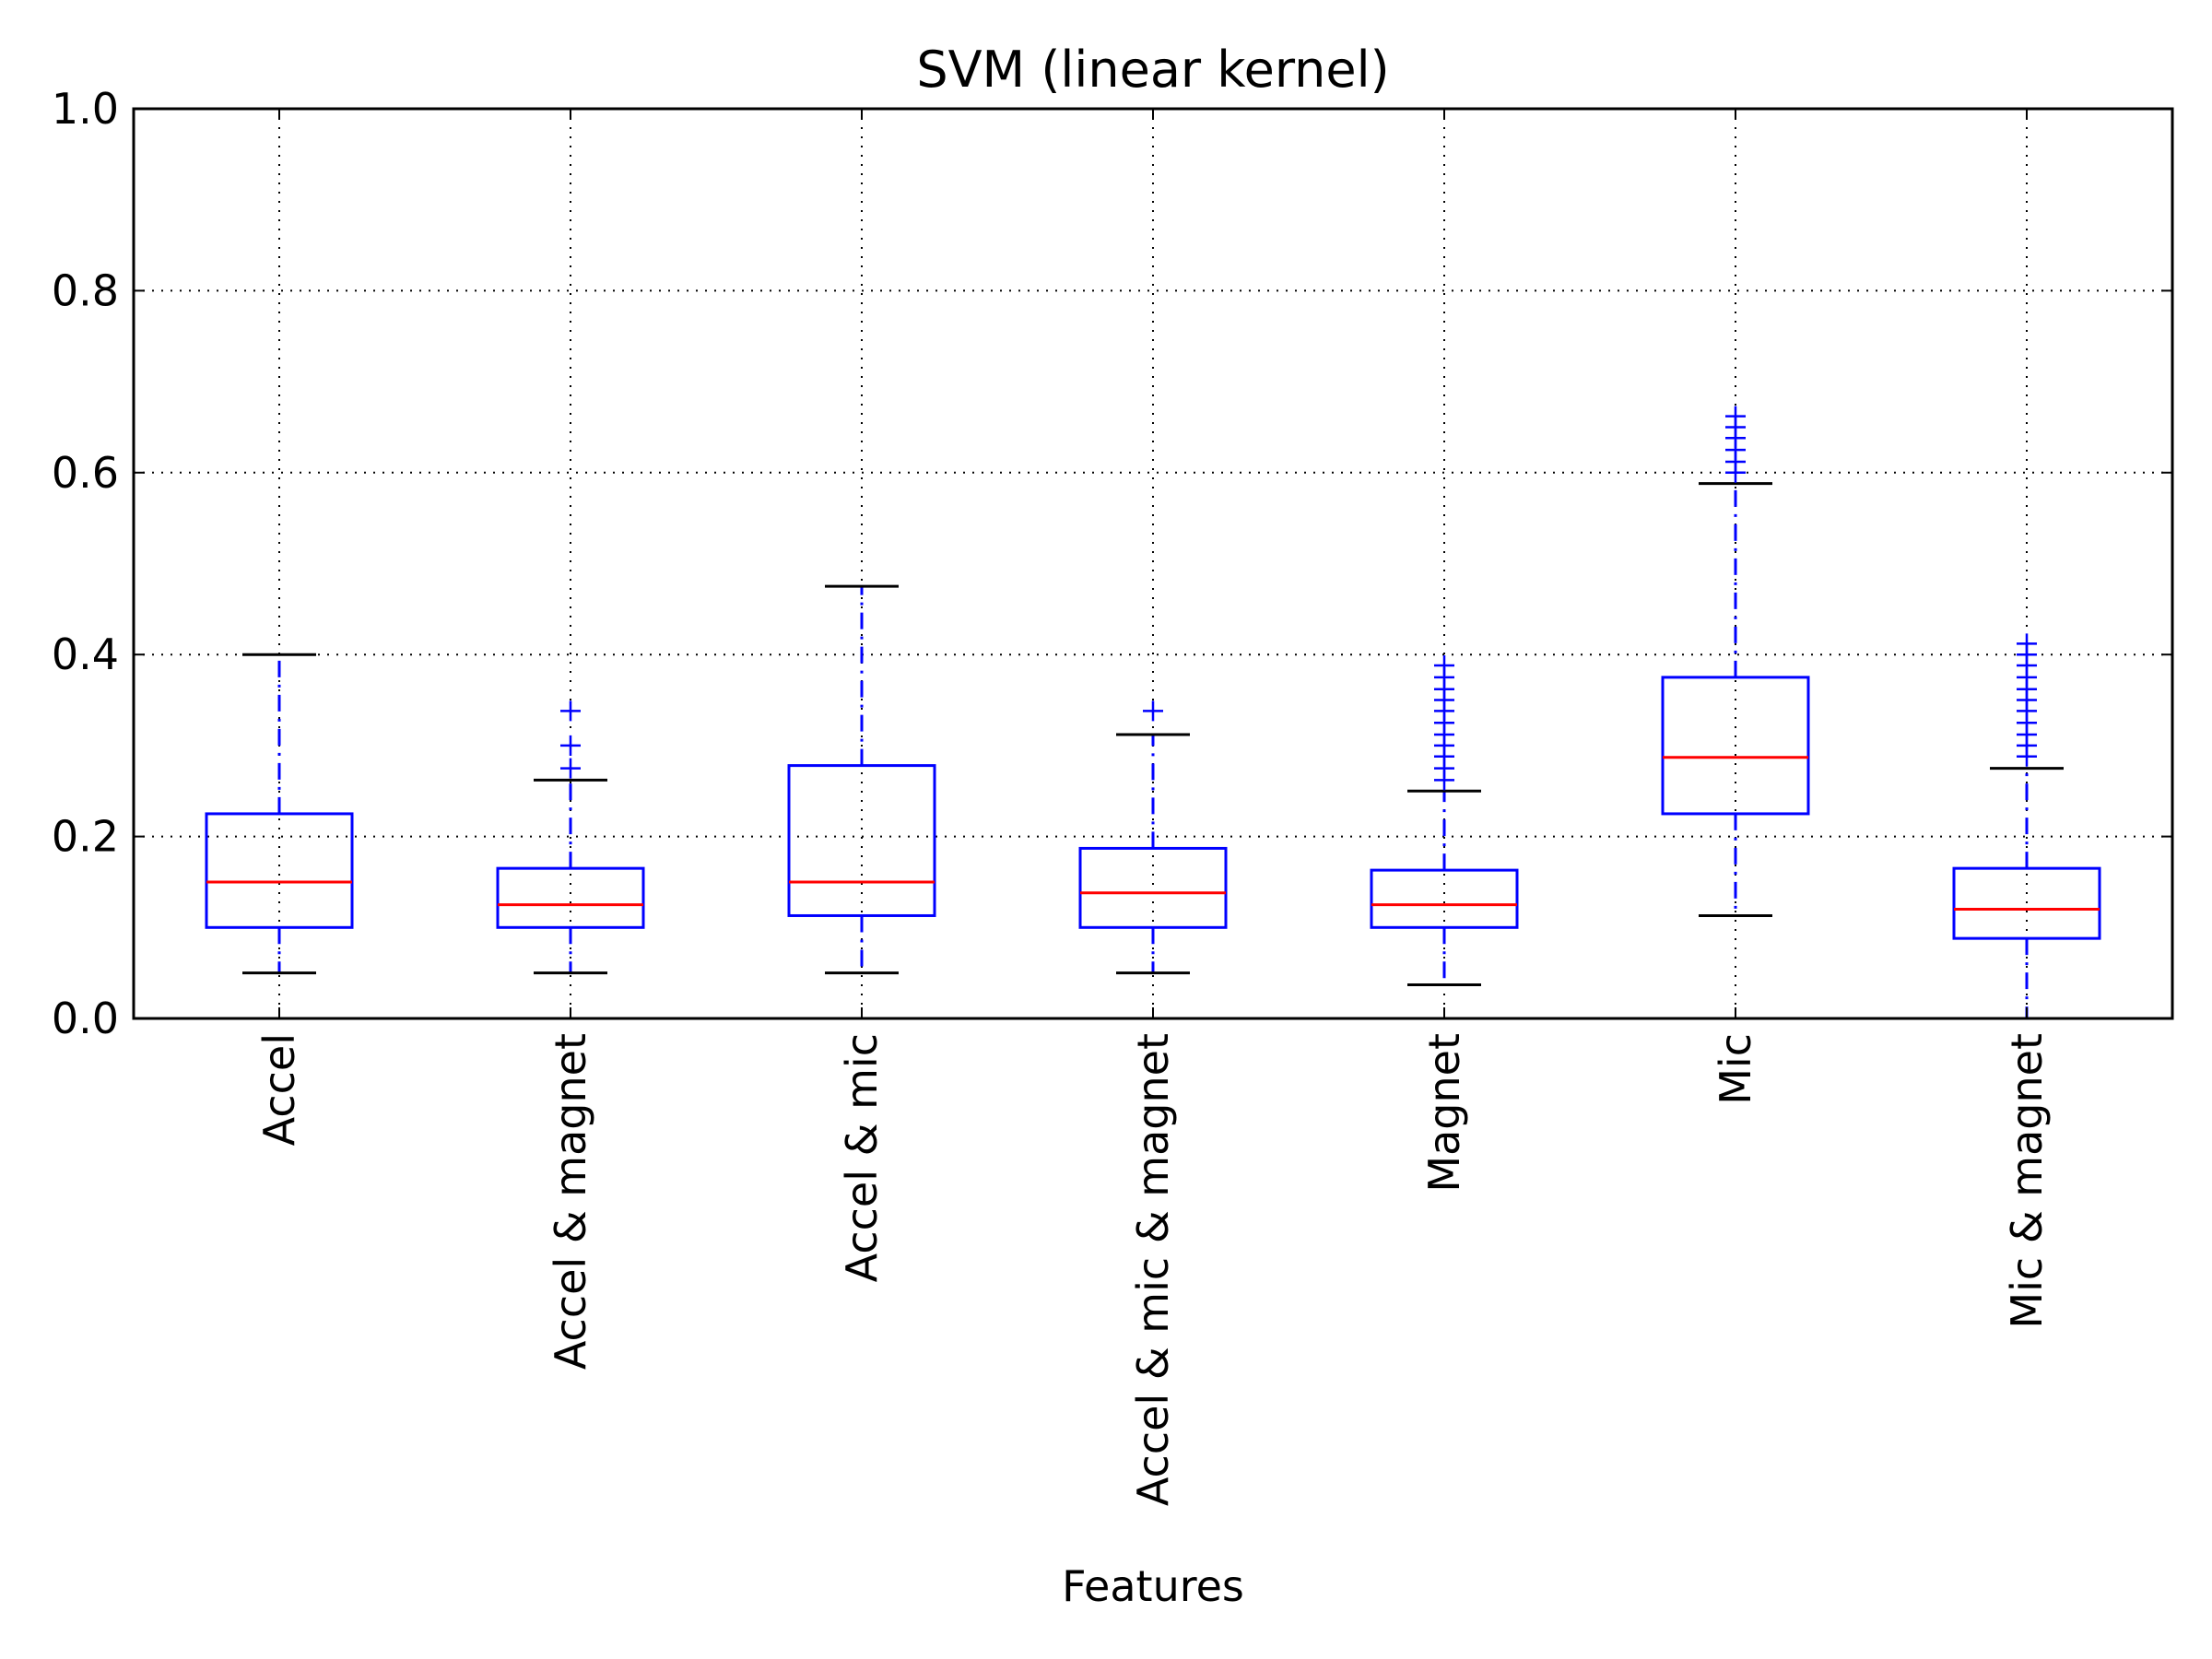 This screenshot has width=2212, height=1659. Describe the element at coordinates (2027, 1181) in the screenshot. I see `x-tick-label-mic-magnet: Mic & magnet` at that location.